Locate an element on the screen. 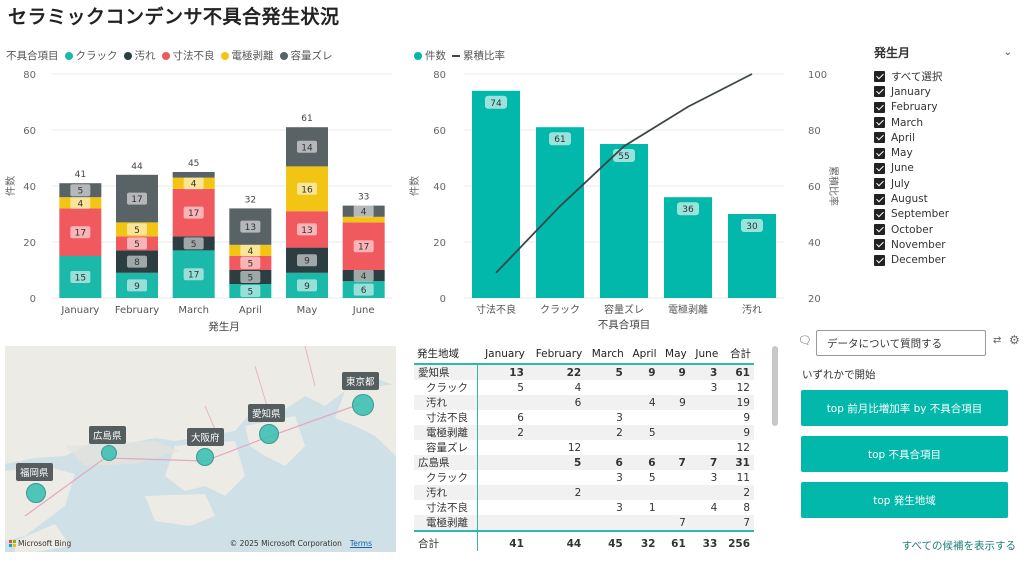 The width and height of the screenshot is (1024, 568). slicer-item: May is located at coordinates (946, 152).